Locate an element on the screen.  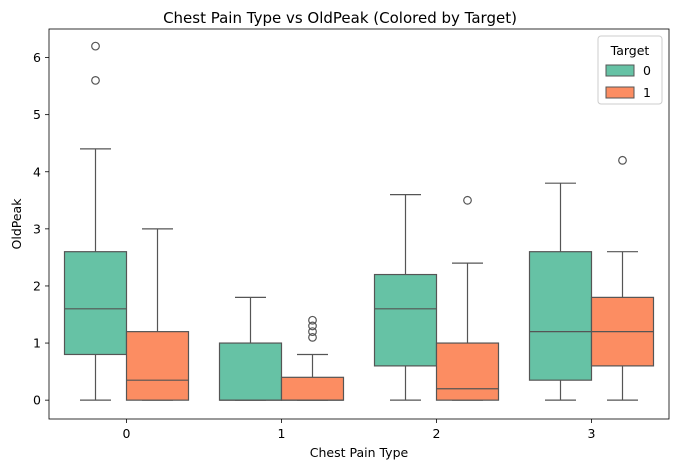
x-tick-label: 1 is located at coordinates (282, 433).